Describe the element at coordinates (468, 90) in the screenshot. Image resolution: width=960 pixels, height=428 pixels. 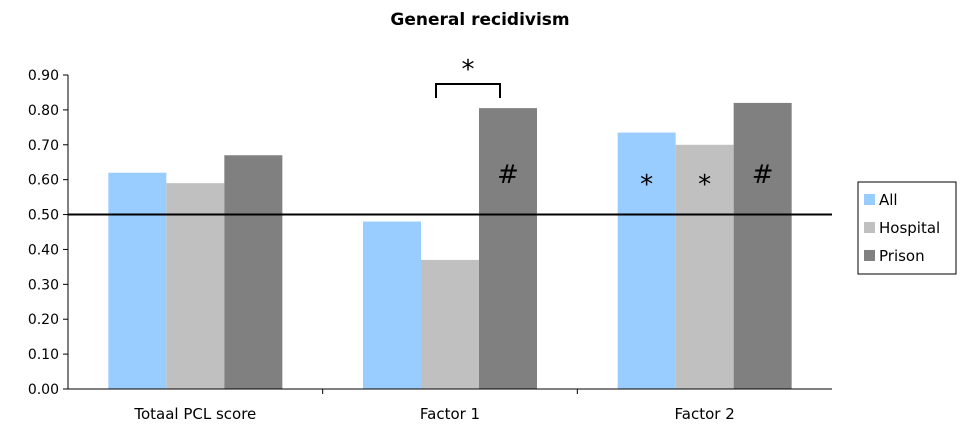
I see `significance-bracket` at that location.